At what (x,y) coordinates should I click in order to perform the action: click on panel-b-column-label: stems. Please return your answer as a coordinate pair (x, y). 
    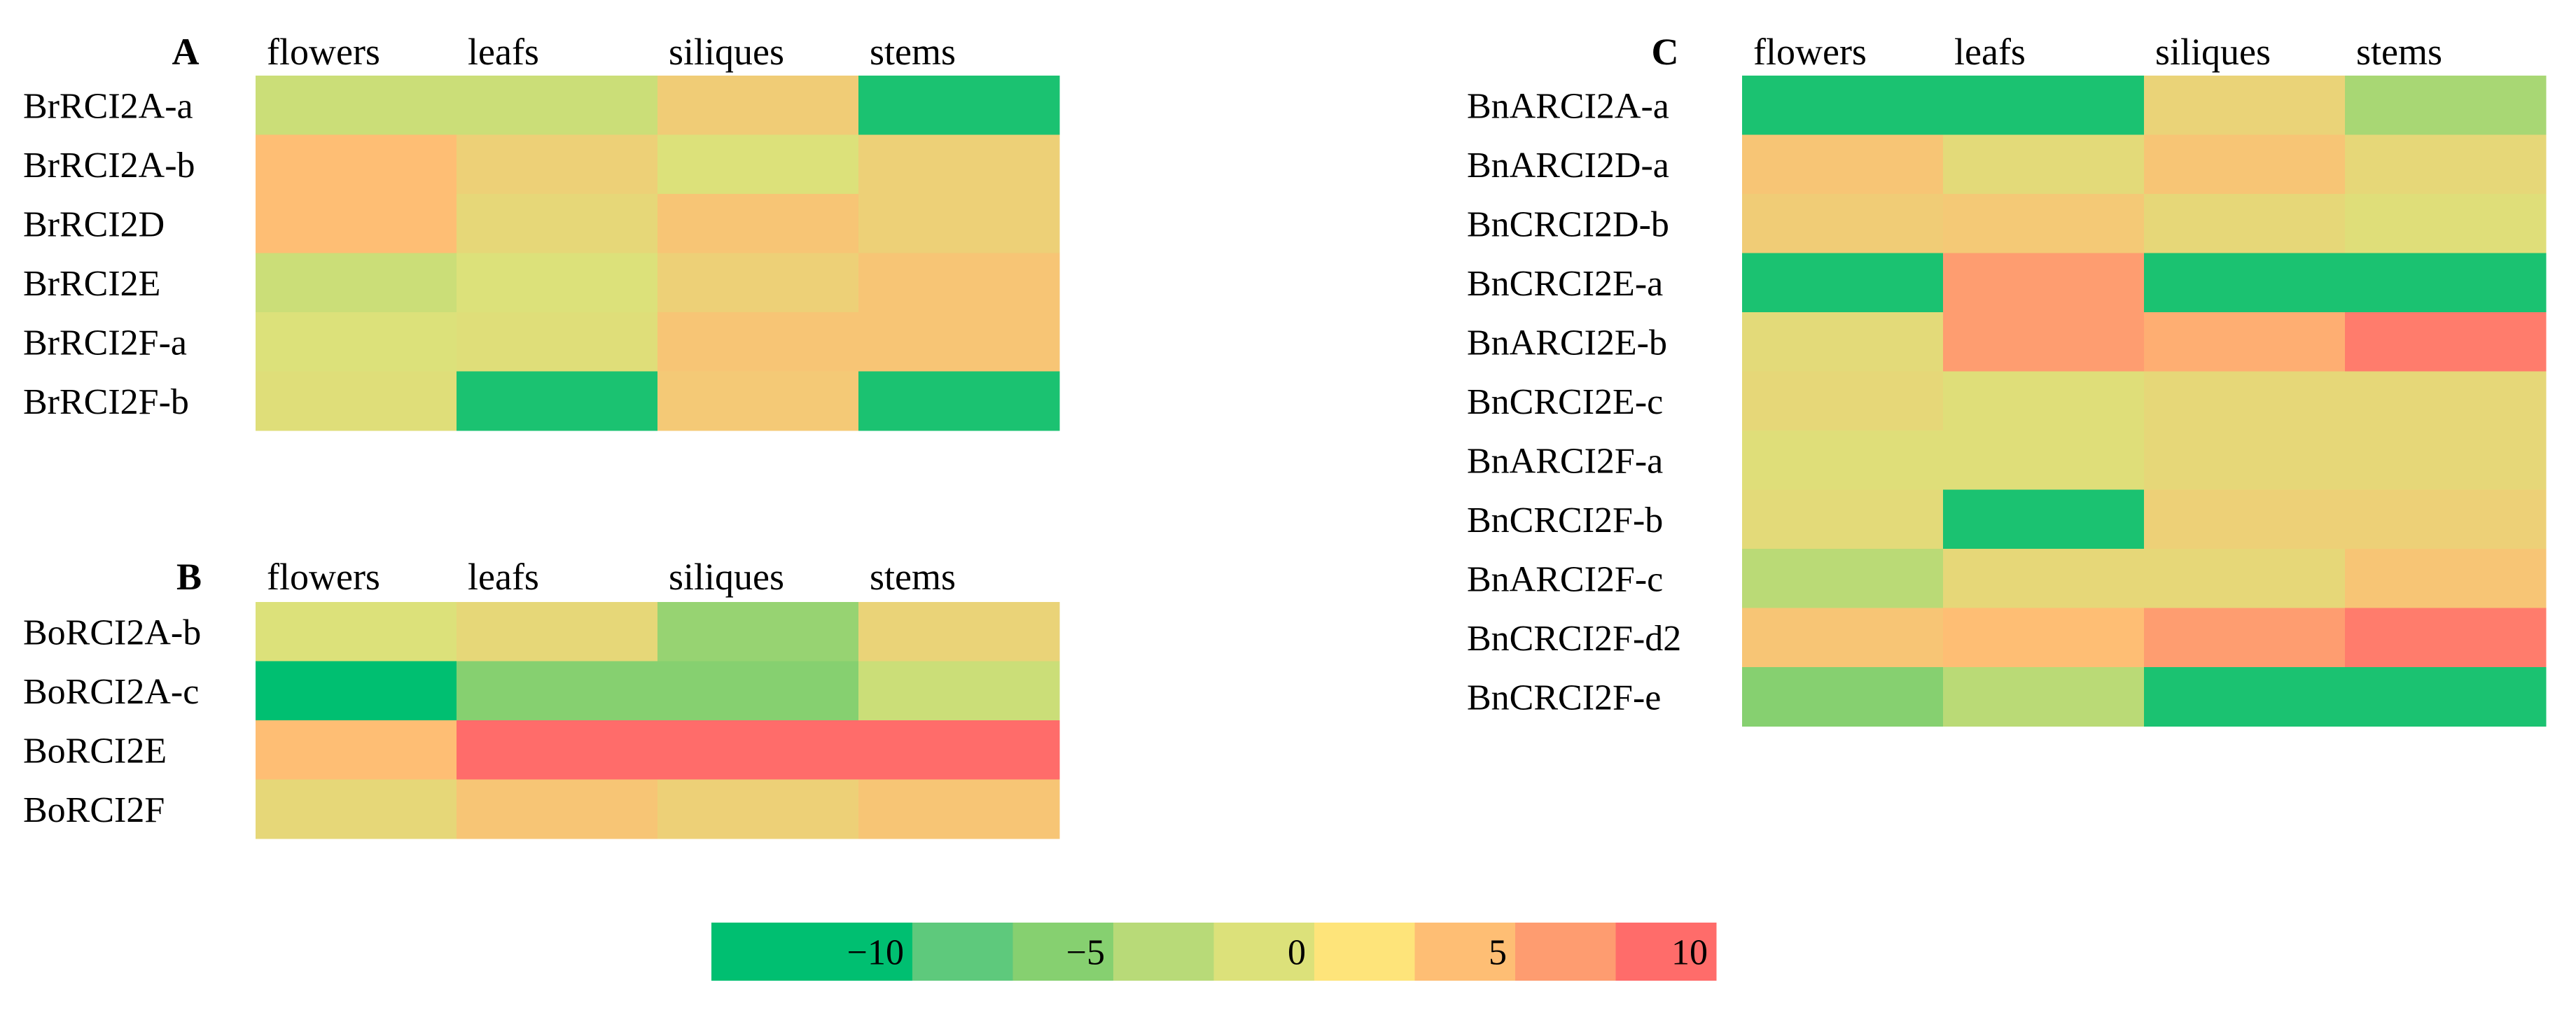
    Looking at the image, I should click on (913, 577).